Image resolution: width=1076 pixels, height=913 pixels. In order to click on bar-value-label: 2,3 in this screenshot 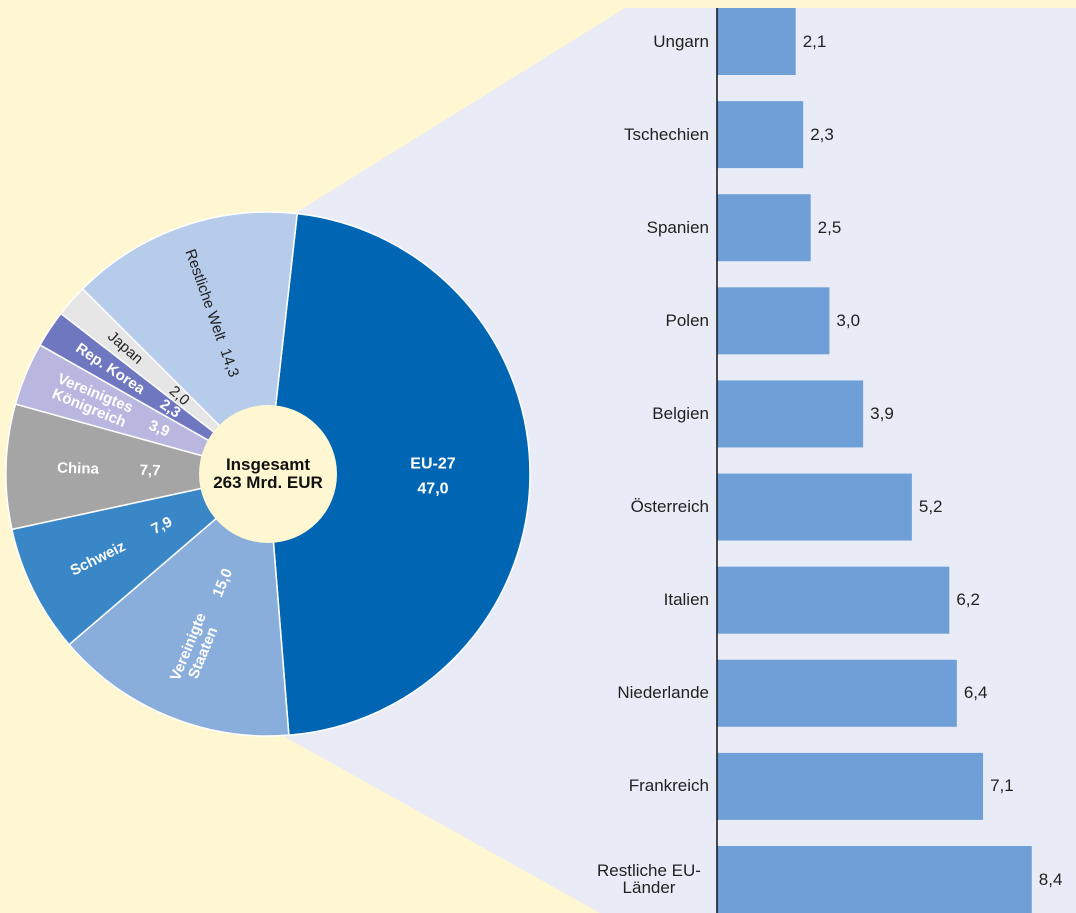, I will do `click(822, 134)`.